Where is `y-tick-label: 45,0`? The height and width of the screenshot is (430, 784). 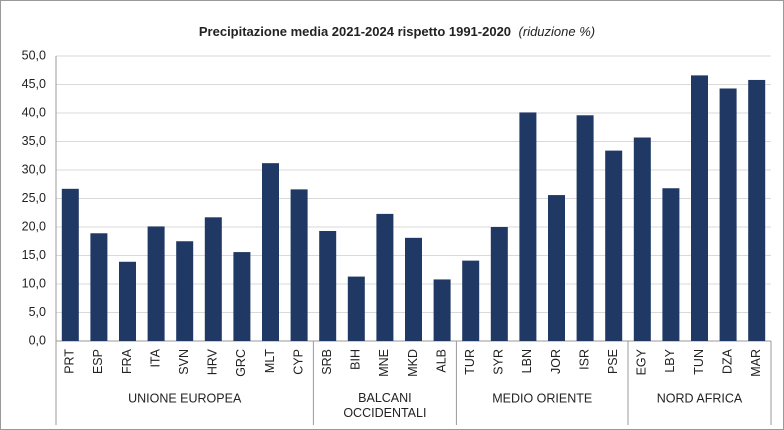 y-tick-label: 45,0 is located at coordinates (34, 84).